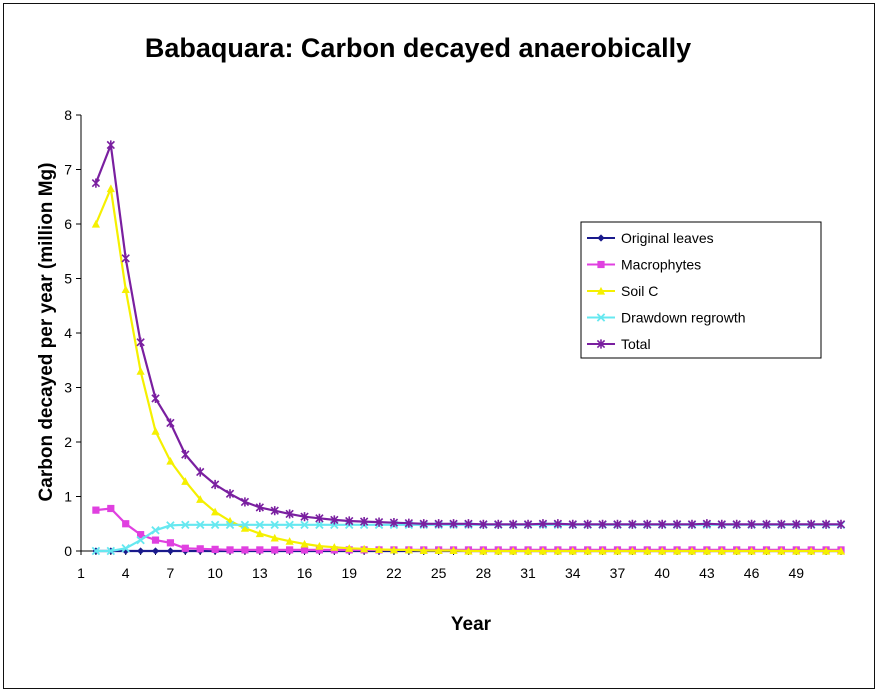  Describe the element at coordinates (394, 573) in the screenshot. I see `x-tick-label: 22` at that location.